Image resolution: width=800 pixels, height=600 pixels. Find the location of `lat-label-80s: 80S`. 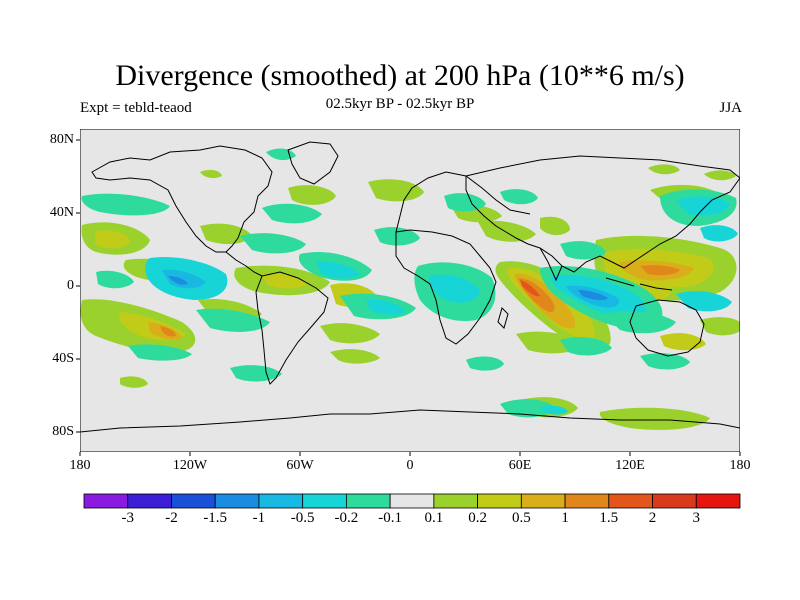

lat-label-80s: 80S is located at coordinates (63, 431).